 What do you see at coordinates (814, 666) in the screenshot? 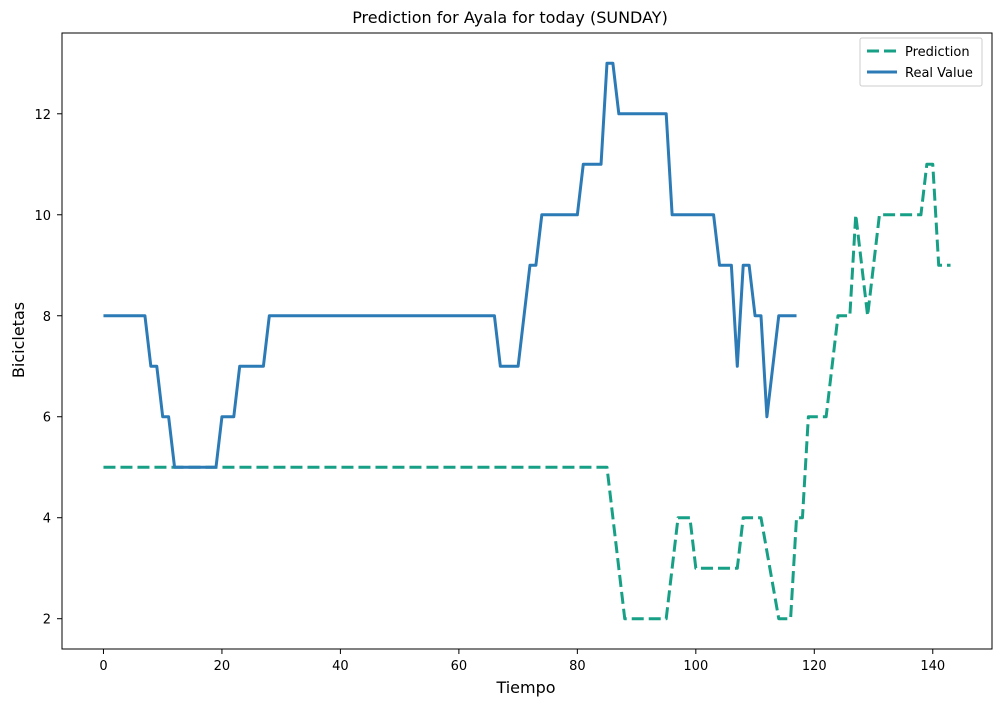
I see `x-tick-label: 120` at bounding box center [814, 666].